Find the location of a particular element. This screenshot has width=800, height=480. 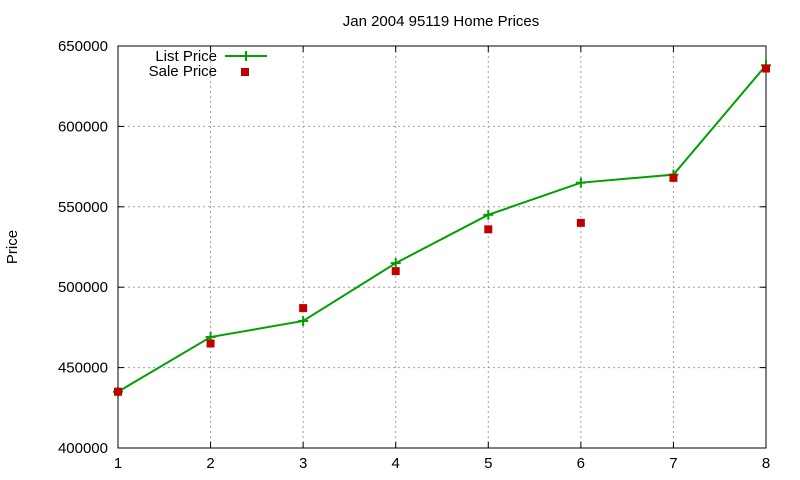

x-tick-label: 7 is located at coordinates (673, 463).